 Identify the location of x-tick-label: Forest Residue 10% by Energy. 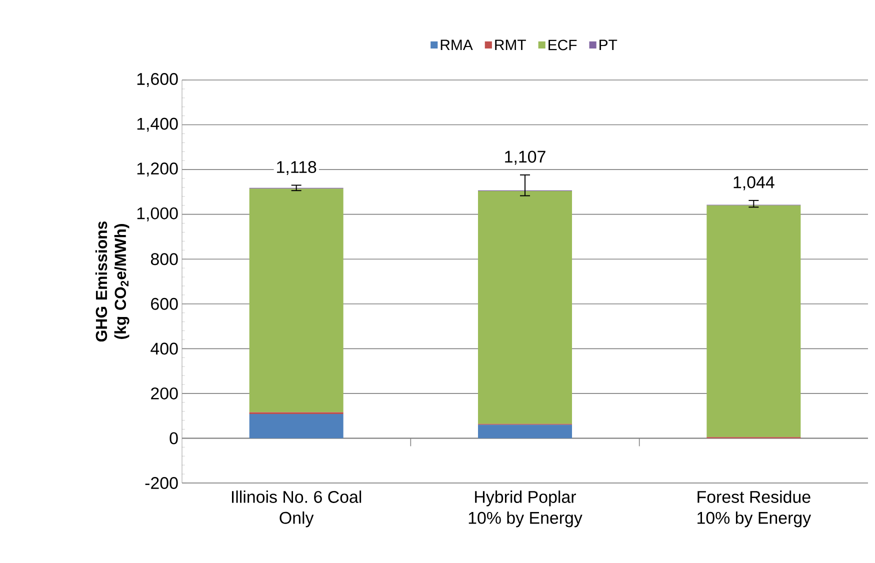
(755, 509).